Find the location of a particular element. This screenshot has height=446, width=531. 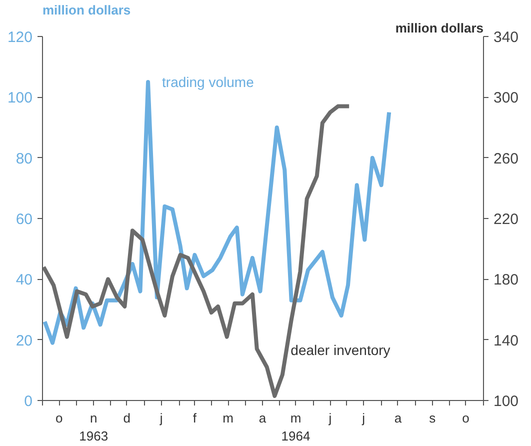

y-tick-label: 100 is located at coordinates (20, 98).